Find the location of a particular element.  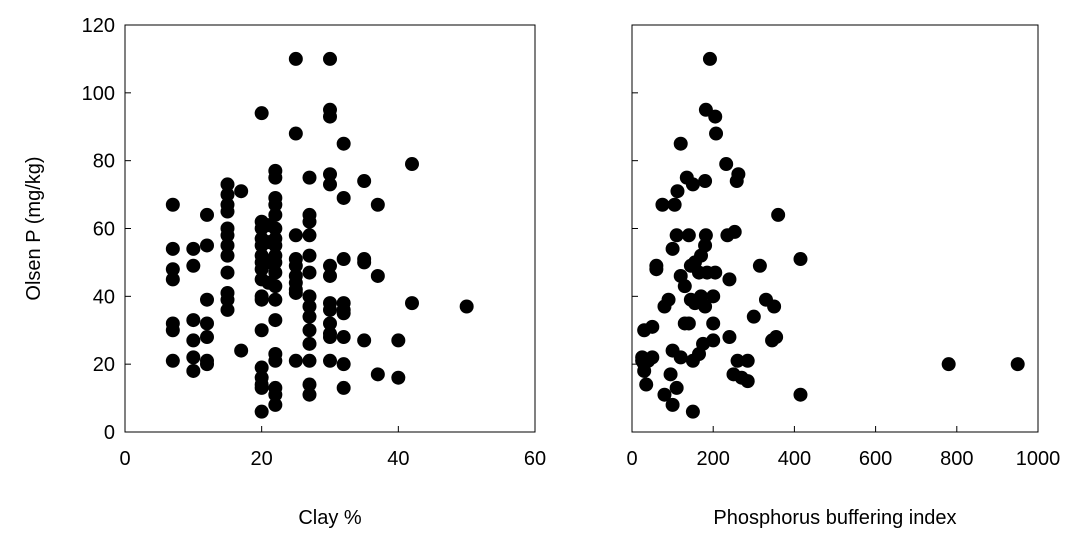

x-tick-label: 200 is located at coordinates (713, 459).